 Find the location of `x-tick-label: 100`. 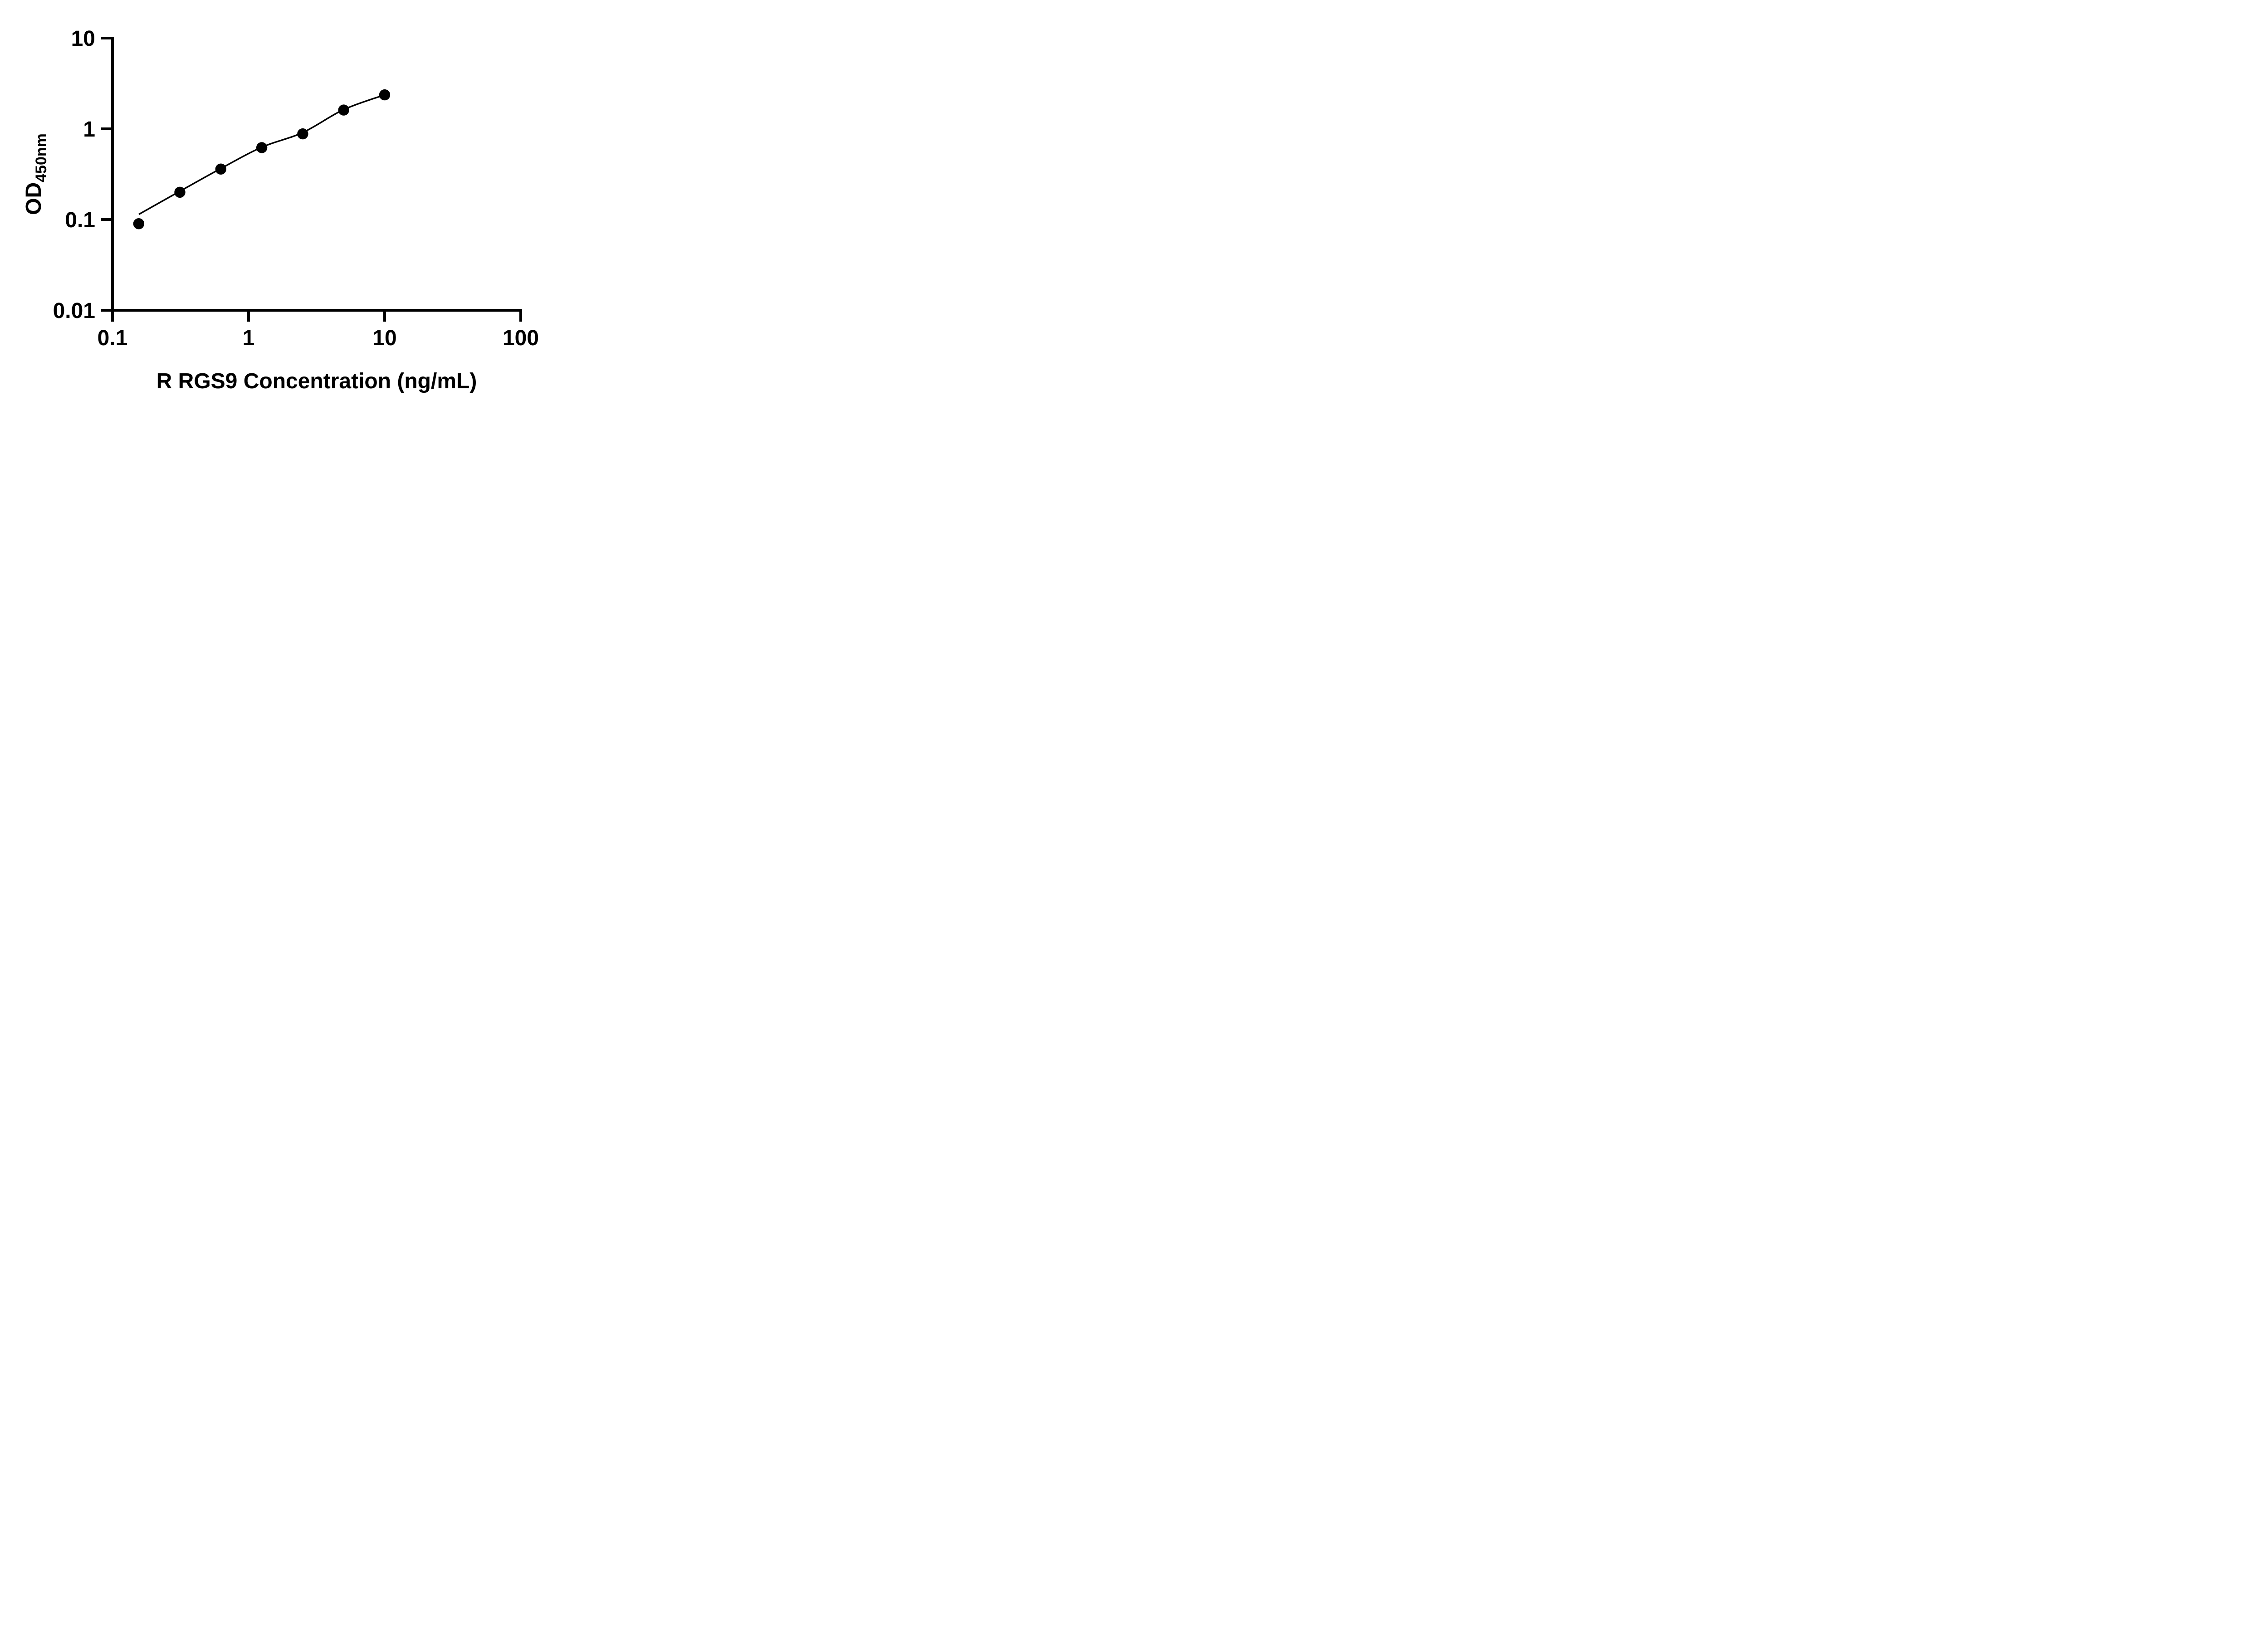

x-tick-label: 100 is located at coordinates (521, 338).